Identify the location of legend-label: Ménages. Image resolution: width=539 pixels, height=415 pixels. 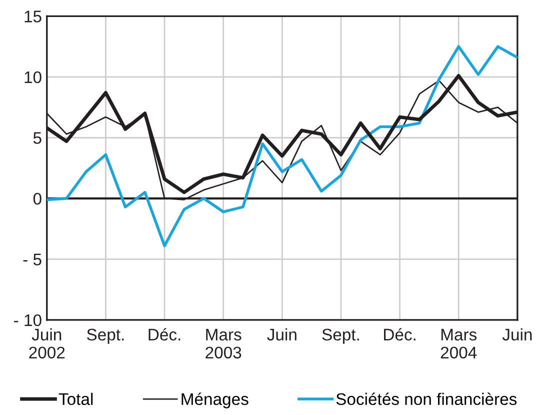
(215, 400).